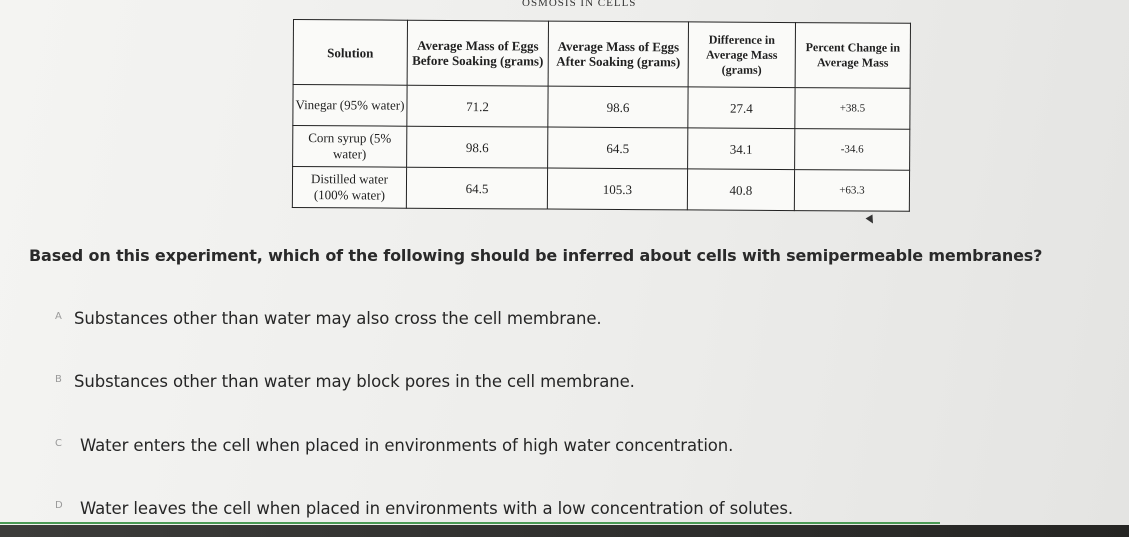 Image resolution: width=1129 pixels, height=537 pixels. I want to click on header-percent-change: Percent Change in Average Mass, so click(853, 55).